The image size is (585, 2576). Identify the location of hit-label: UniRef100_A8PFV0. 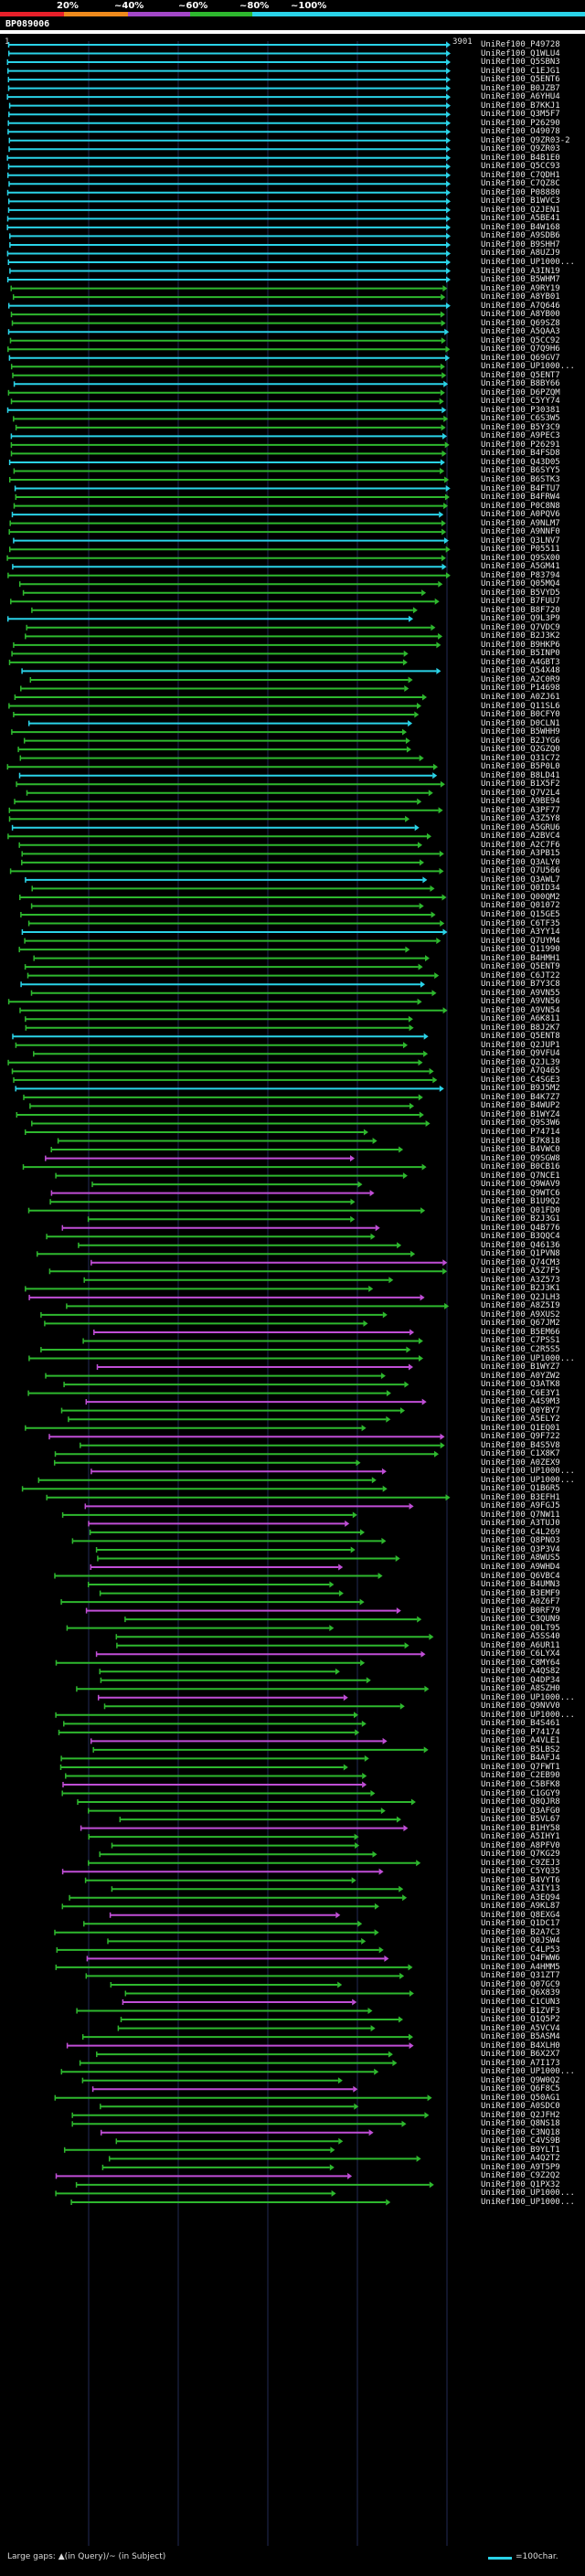
(520, 1845).